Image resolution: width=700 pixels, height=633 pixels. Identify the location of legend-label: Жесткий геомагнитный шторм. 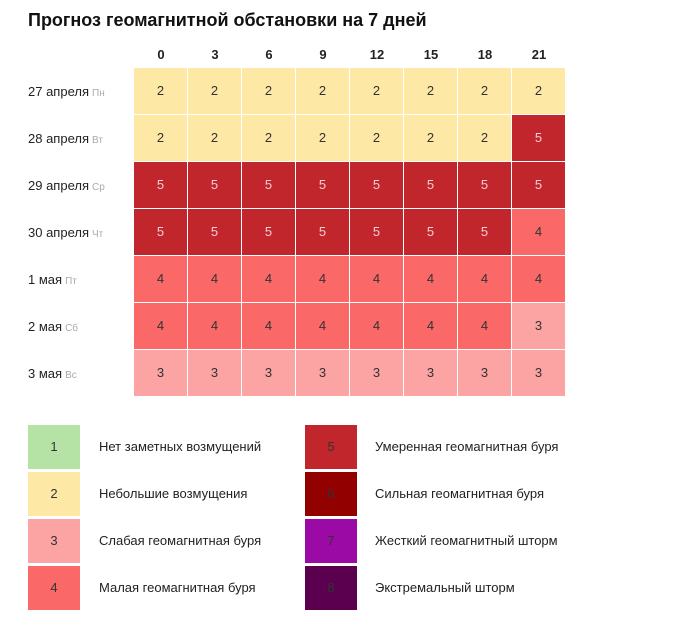
(466, 540).